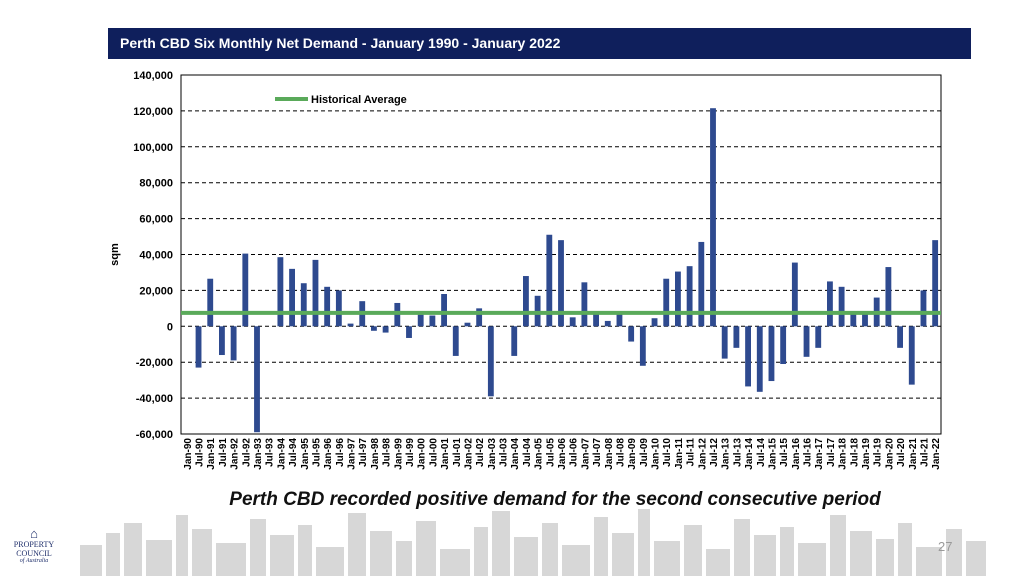 The width and height of the screenshot is (1024, 576). What do you see at coordinates (726, 454) in the screenshot?
I see `x-tick-label: Jan-13` at bounding box center [726, 454].